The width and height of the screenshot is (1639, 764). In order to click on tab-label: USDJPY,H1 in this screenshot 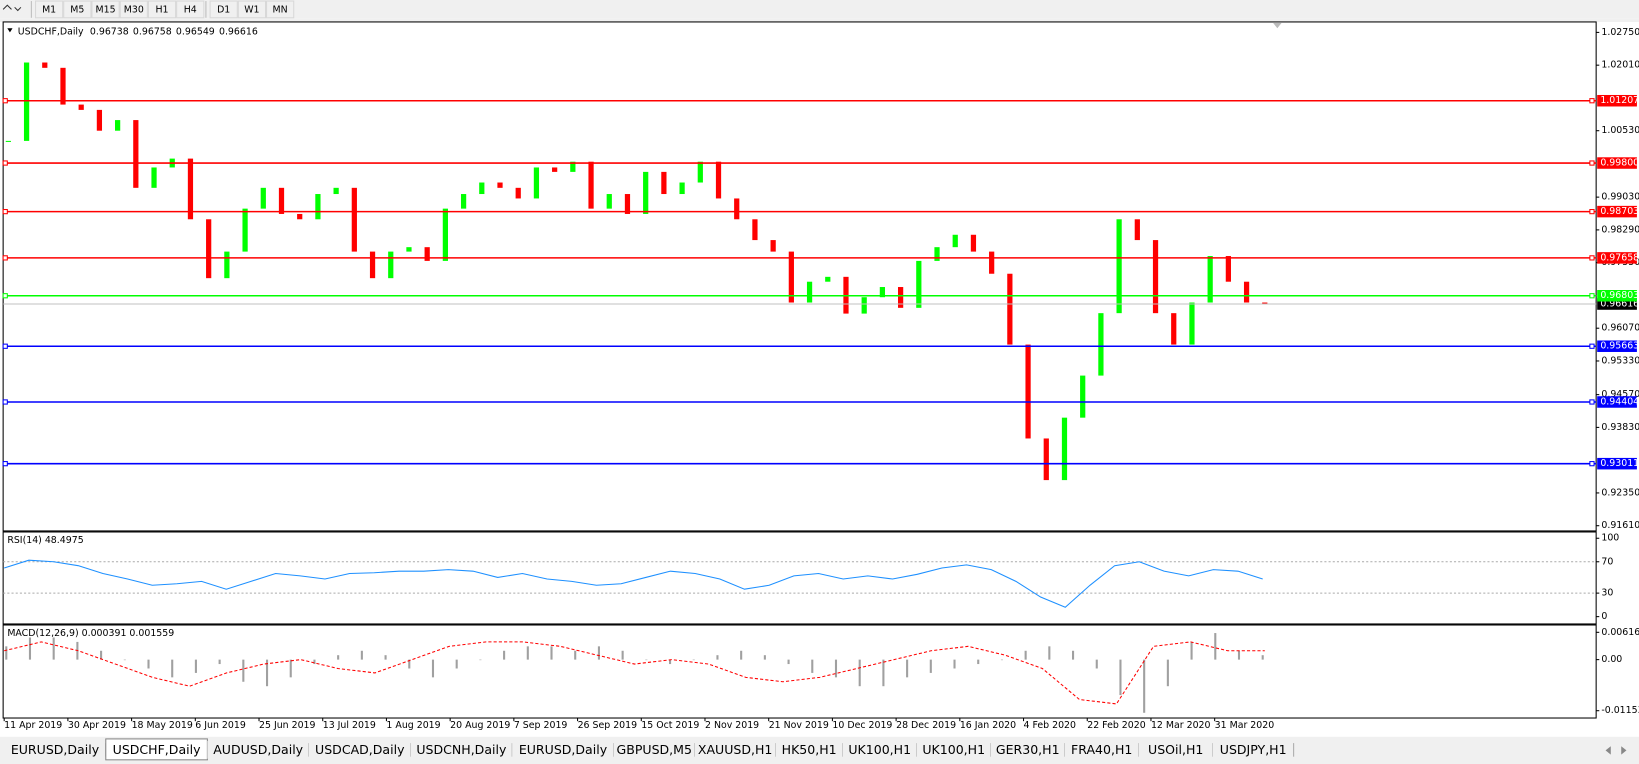, I will do `click(1253, 749)`.